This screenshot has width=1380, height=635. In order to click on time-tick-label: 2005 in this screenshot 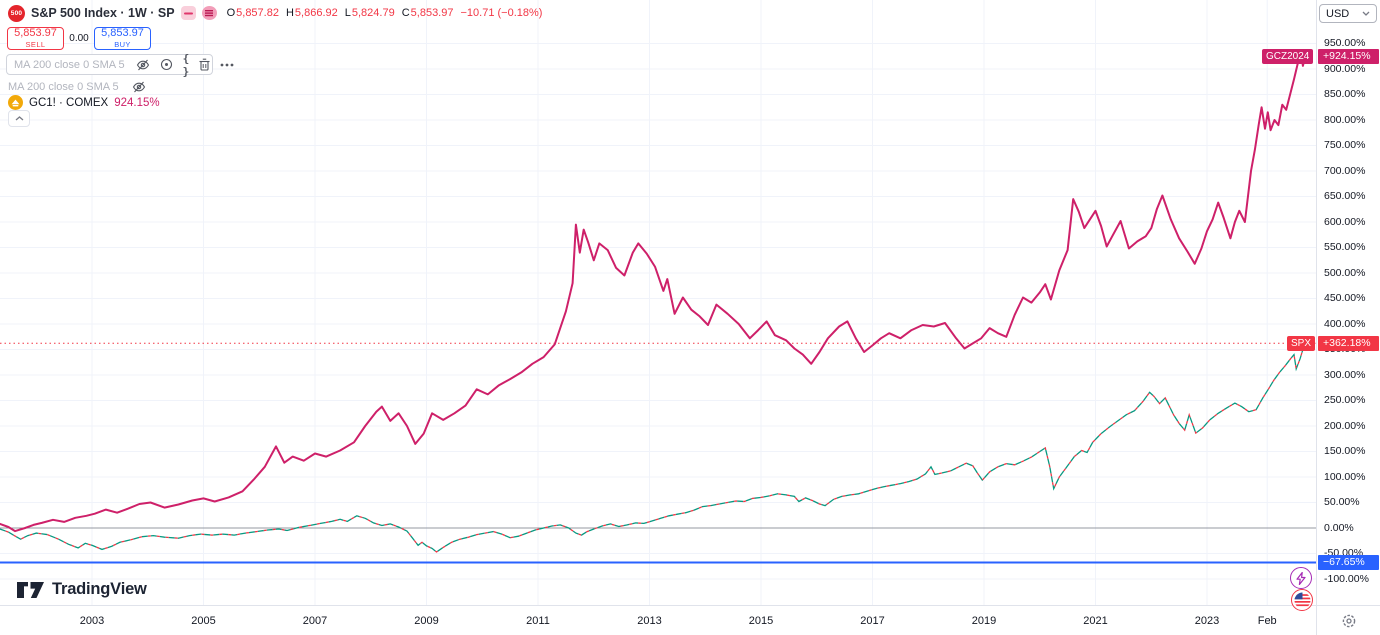, I will do `click(203, 621)`.